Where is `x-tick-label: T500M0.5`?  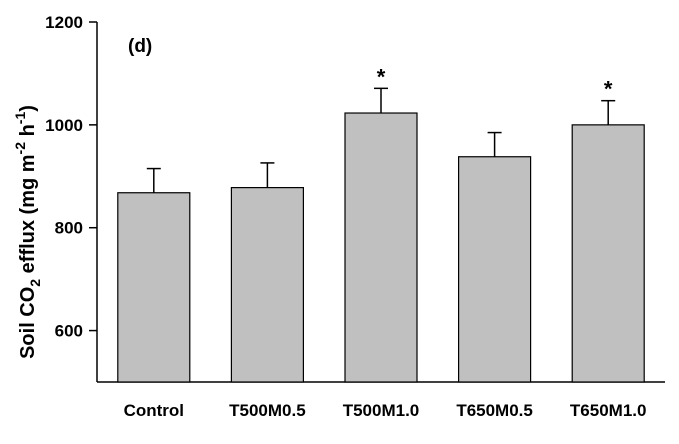
x-tick-label: T500M0.5 is located at coordinates (267, 410).